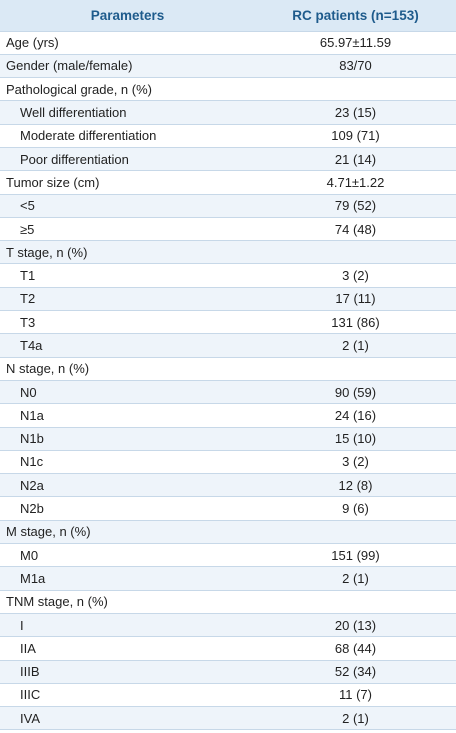 The height and width of the screenshot is (733, 456). What do you see at coordinates (127, 322) in the screenshot?
I see `parameter-label: T3` at bounding box center [127, 322].